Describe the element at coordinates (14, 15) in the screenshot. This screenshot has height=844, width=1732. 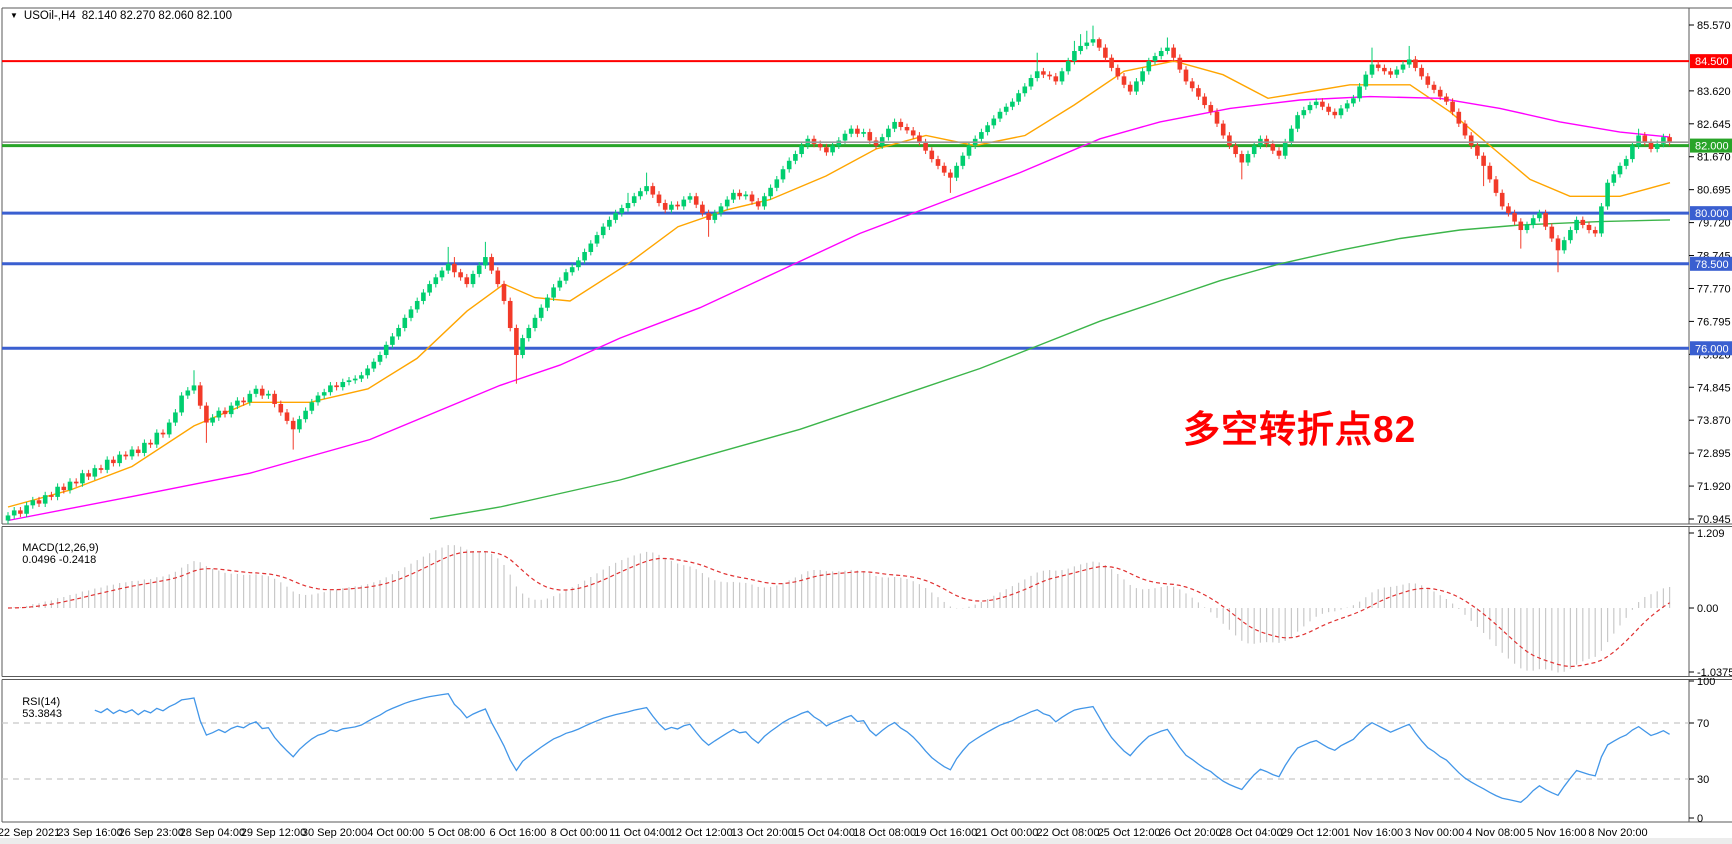
I see `symbol-dropdown-icon: ▼` at that location.